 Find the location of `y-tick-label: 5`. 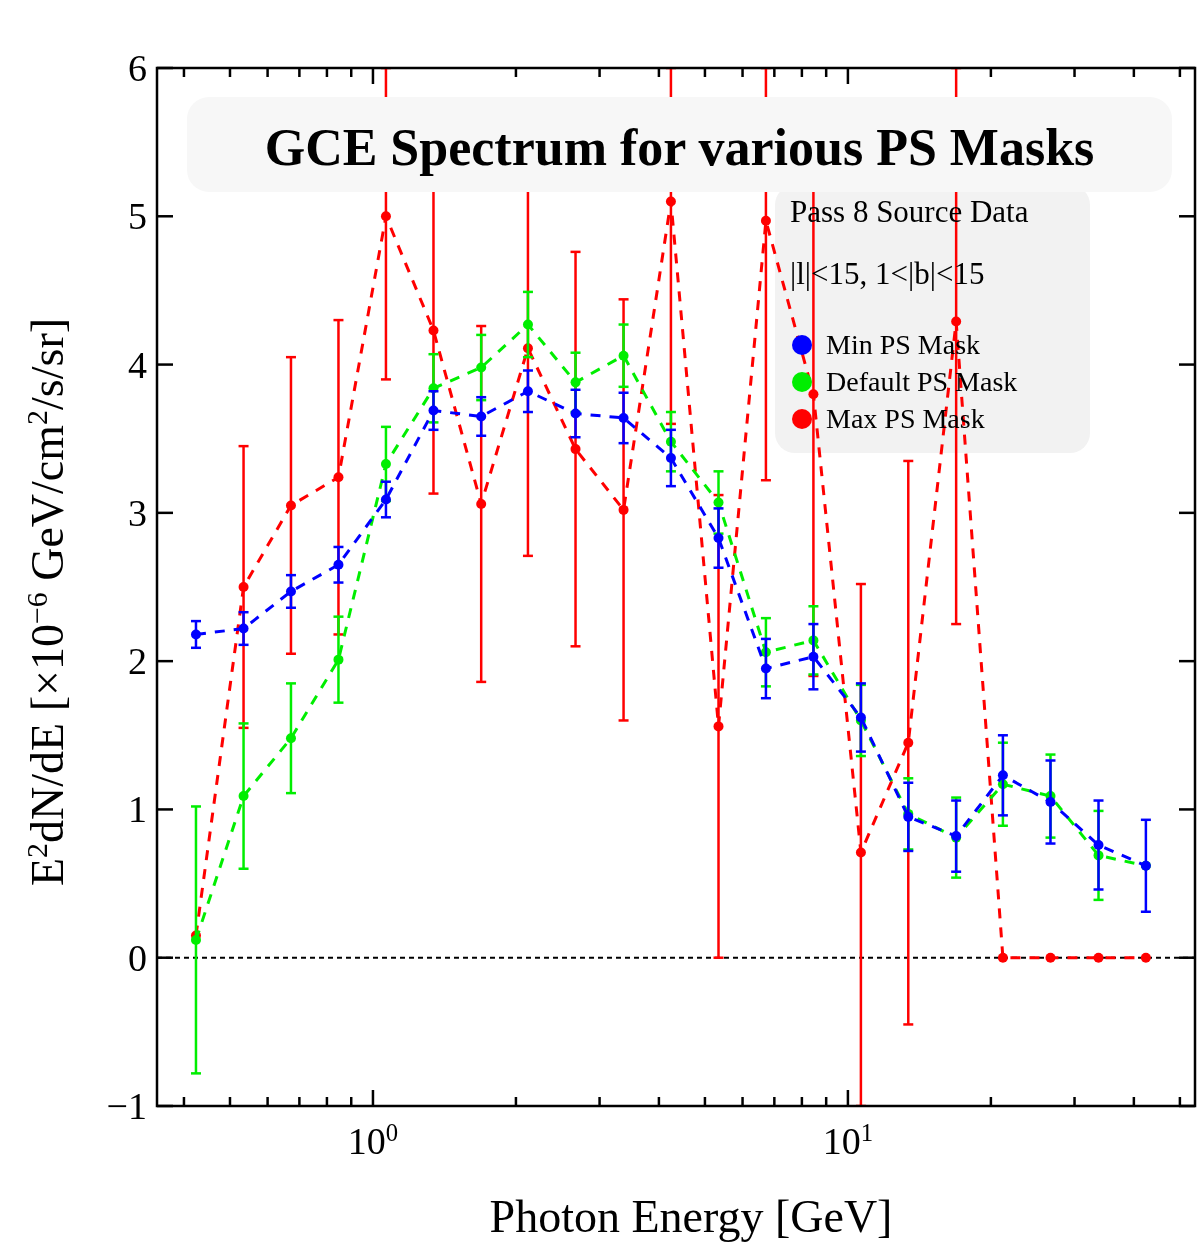

y-tick-label: 5 is located at coordinates (137, 216).